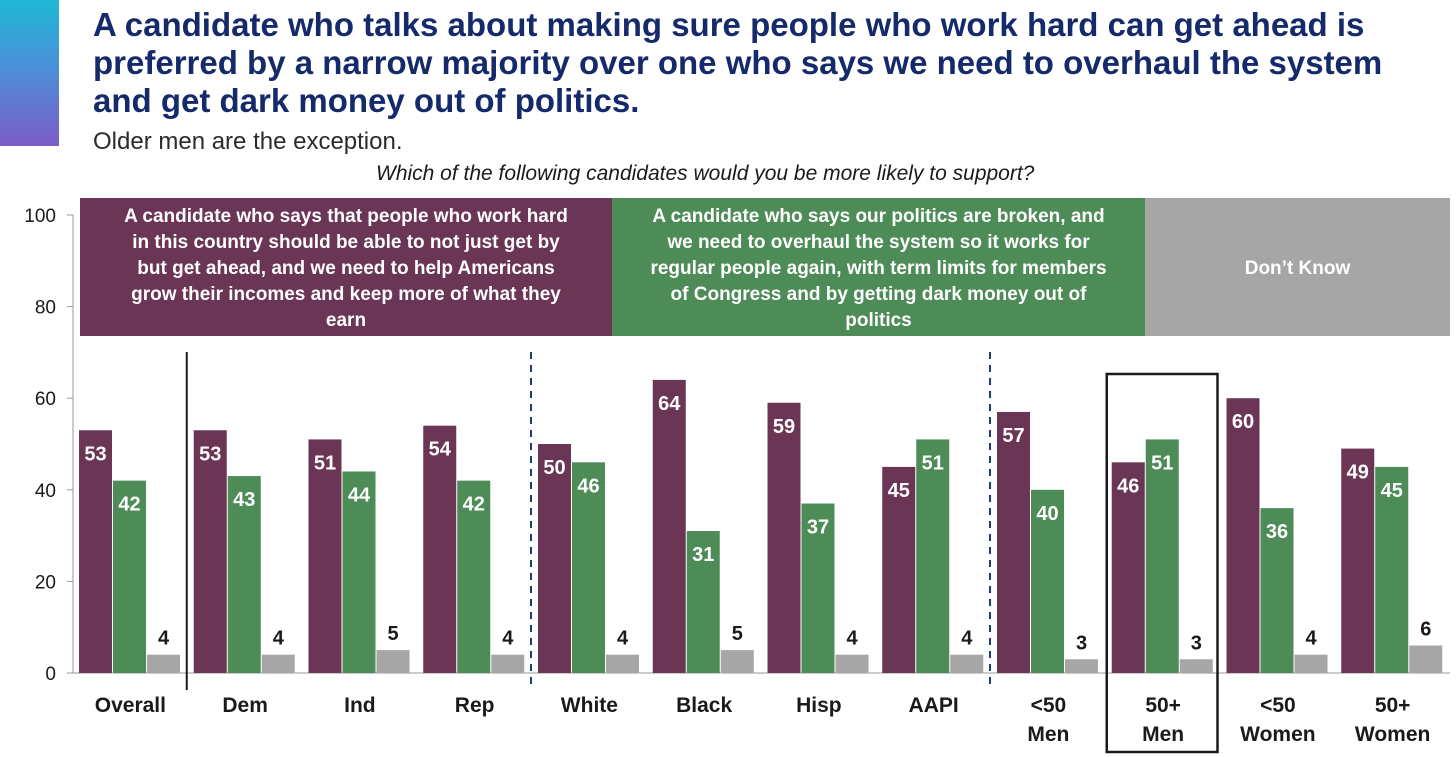  I want to click on y-tick-label: 0, so click(50, 674).